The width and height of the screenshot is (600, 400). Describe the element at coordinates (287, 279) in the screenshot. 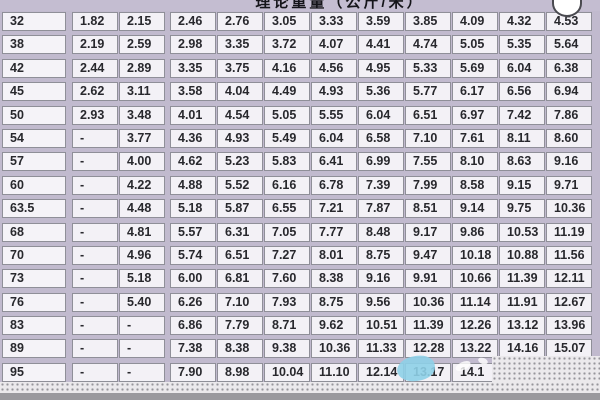

I see `value-cell: 7.60` at that location.